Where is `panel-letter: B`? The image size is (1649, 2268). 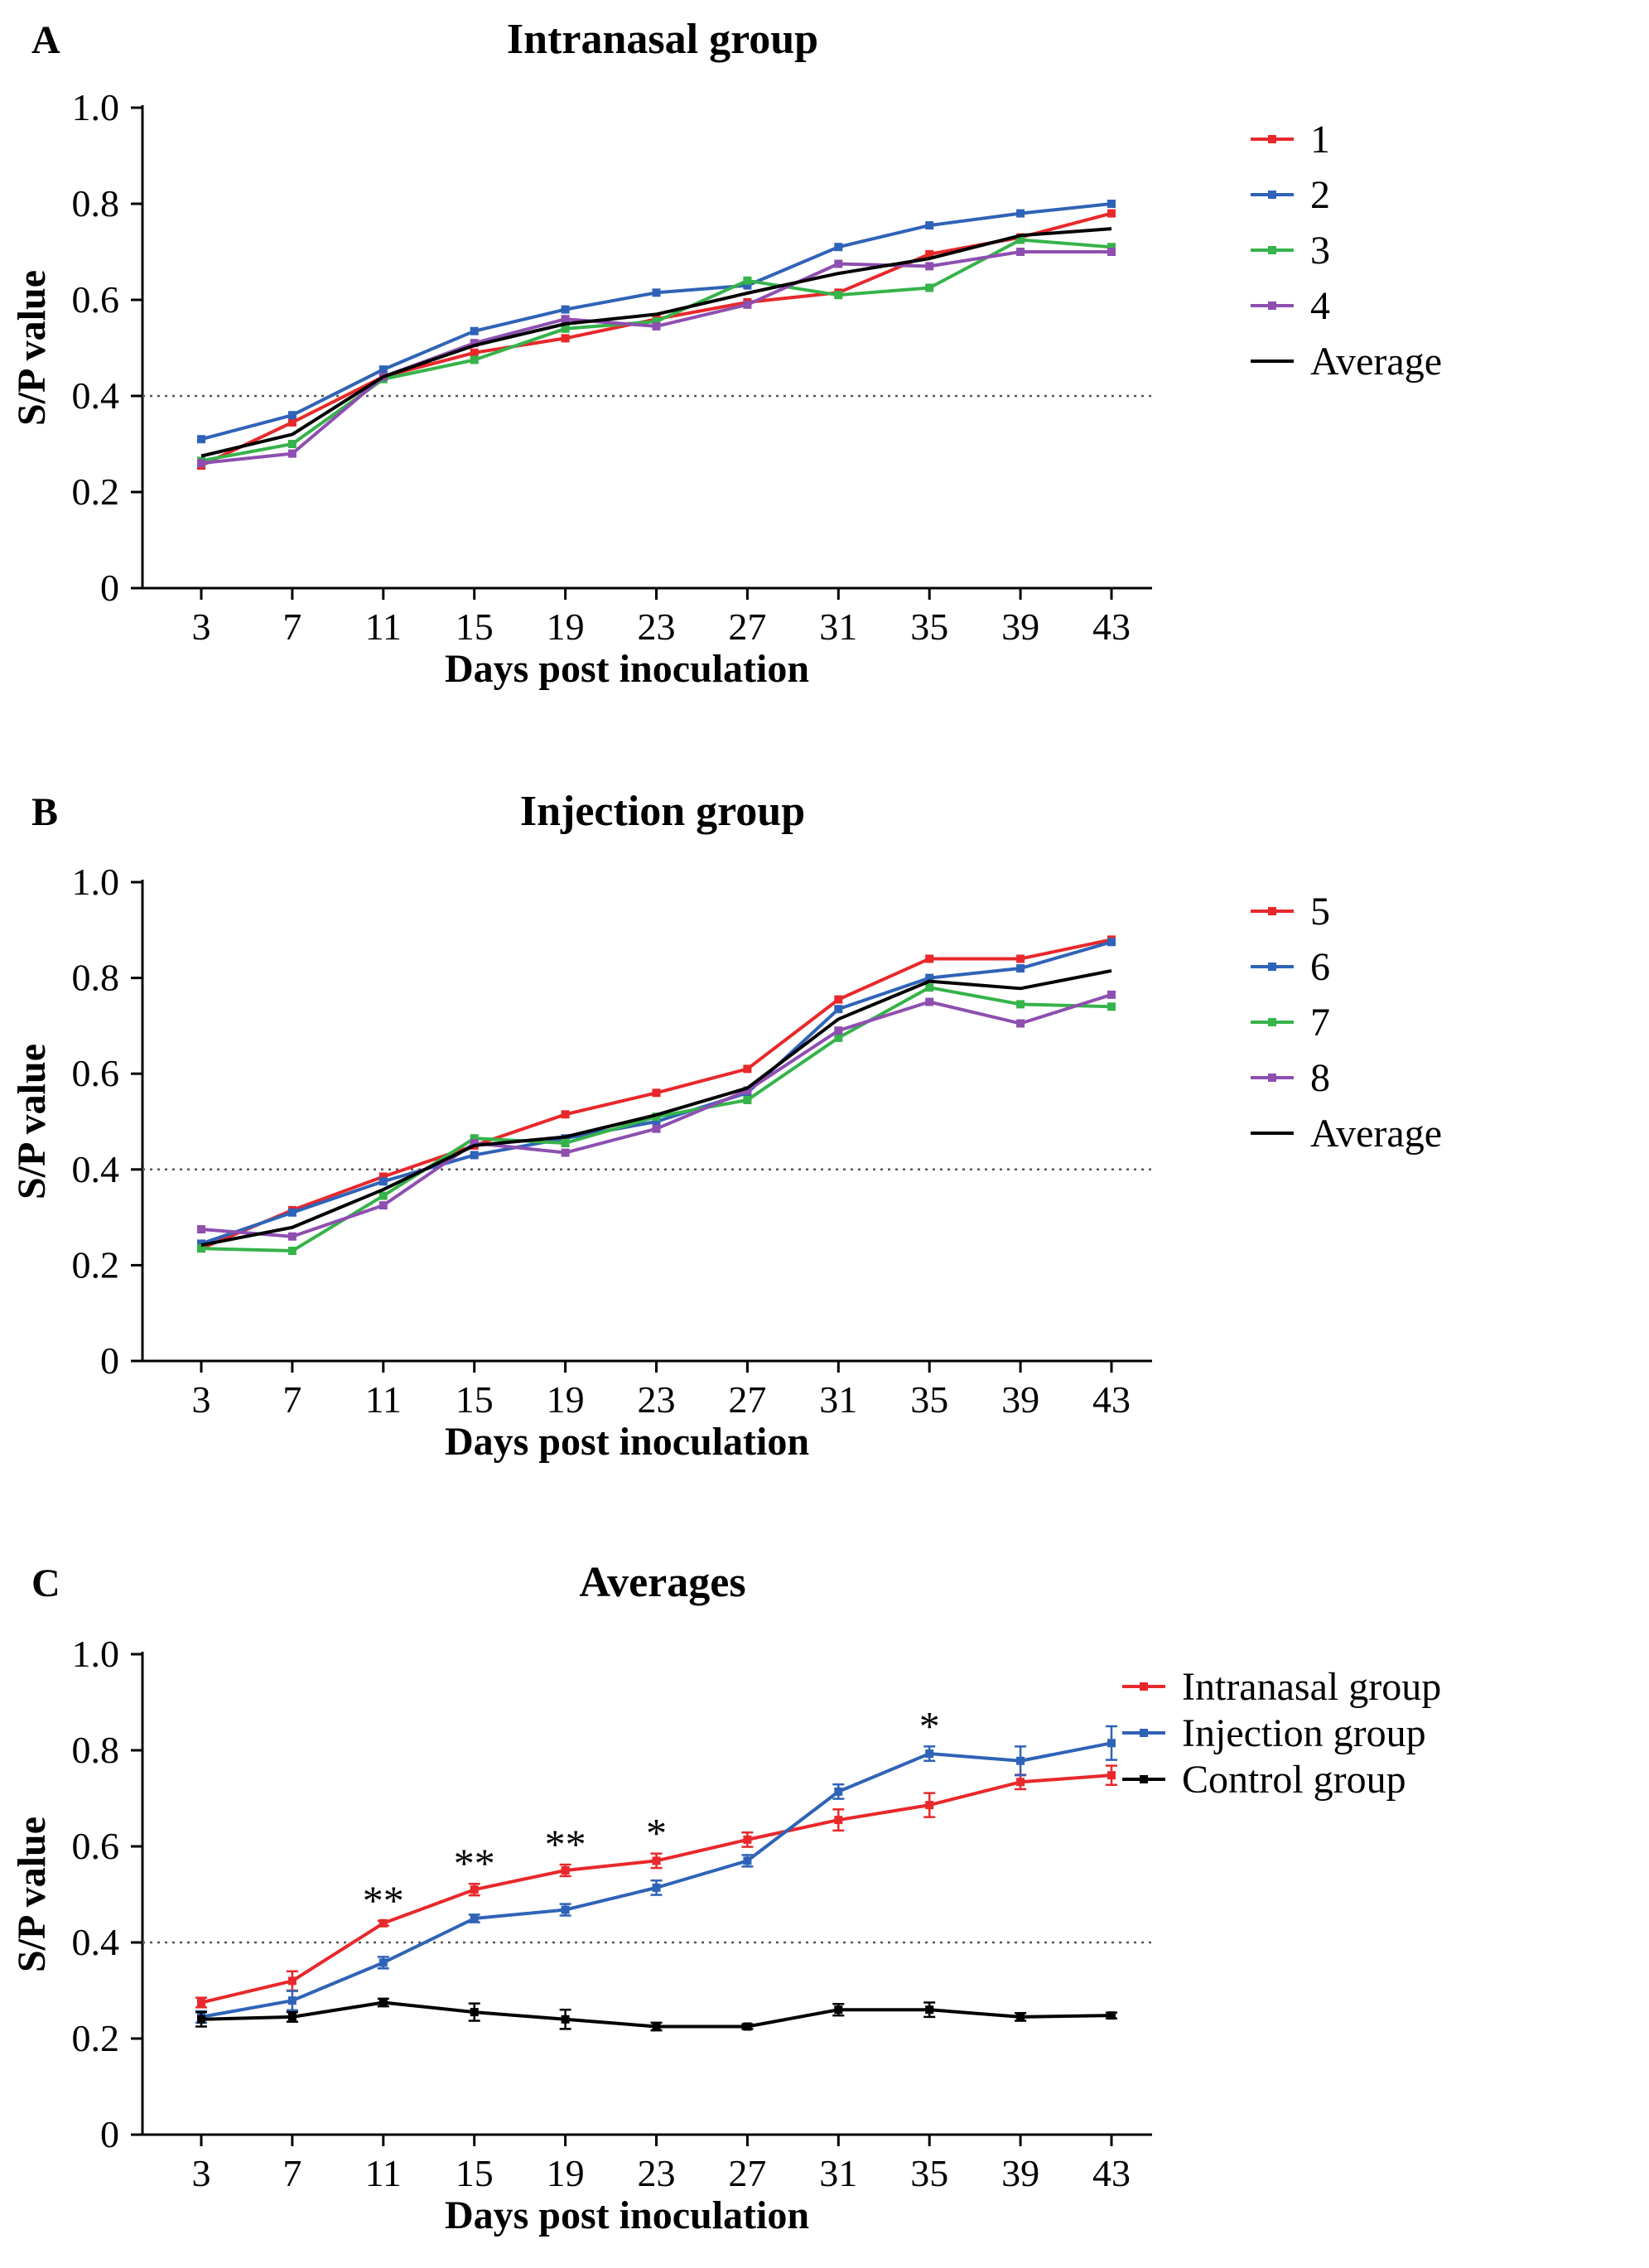
panel-letter: B is located at coordinates (44, 812).